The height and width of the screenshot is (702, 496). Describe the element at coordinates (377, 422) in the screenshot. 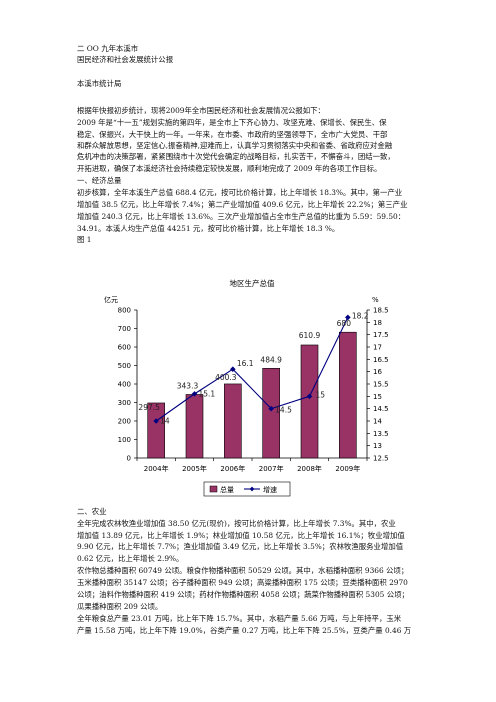

I see `right-axis-tick-label: 14` at that location.